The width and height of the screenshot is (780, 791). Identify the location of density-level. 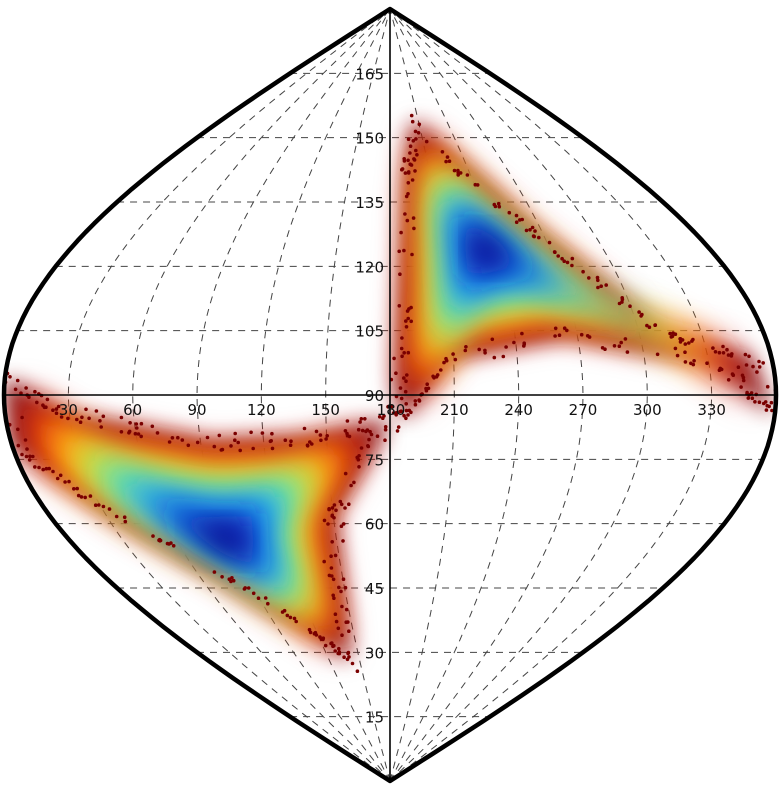
(499, 248).